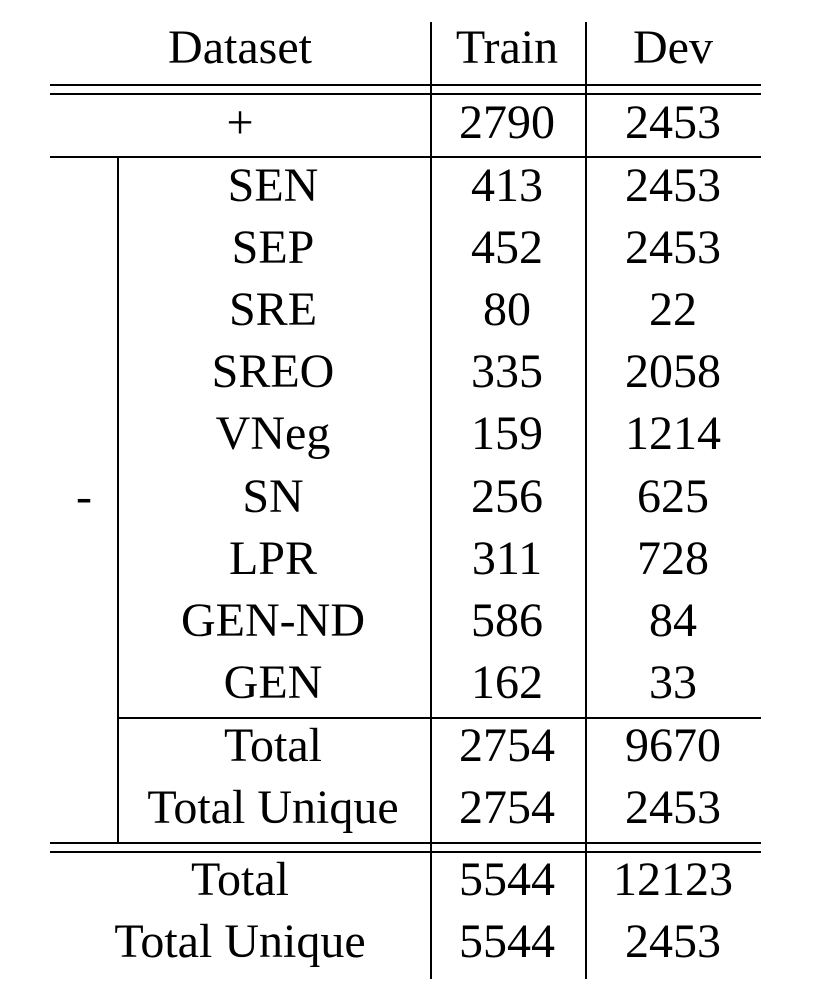  I want to click on header-double-rule-top, so click(405, 85).